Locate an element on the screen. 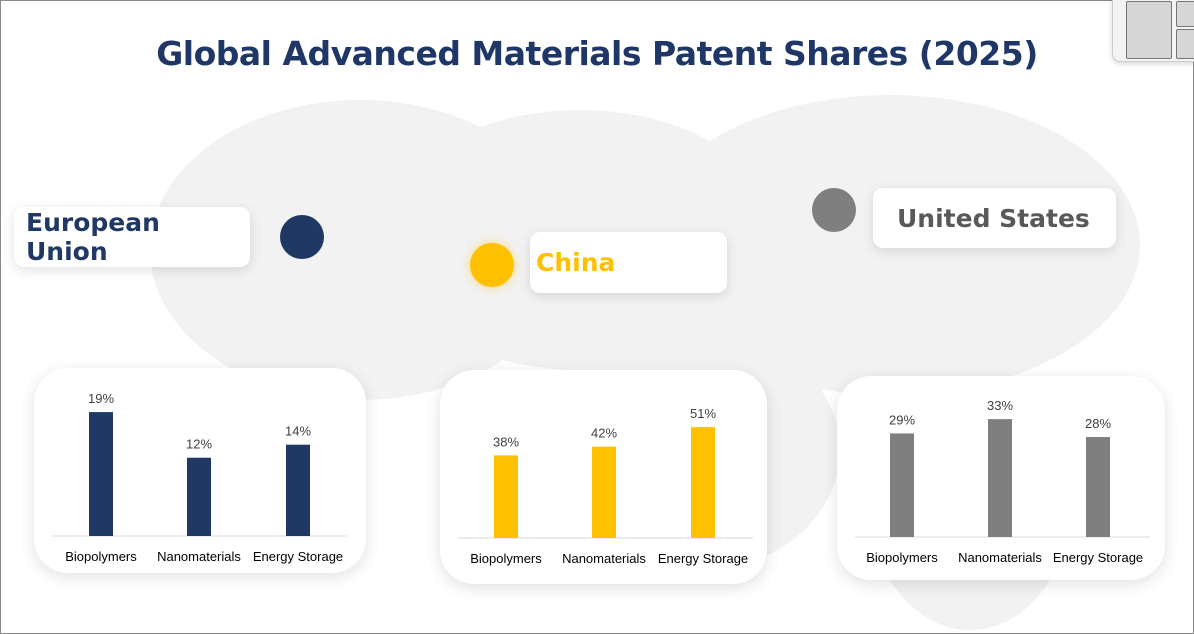 This screenshot has width=1194, height=634. data-label: 29% is located at coordinates (902, 419).